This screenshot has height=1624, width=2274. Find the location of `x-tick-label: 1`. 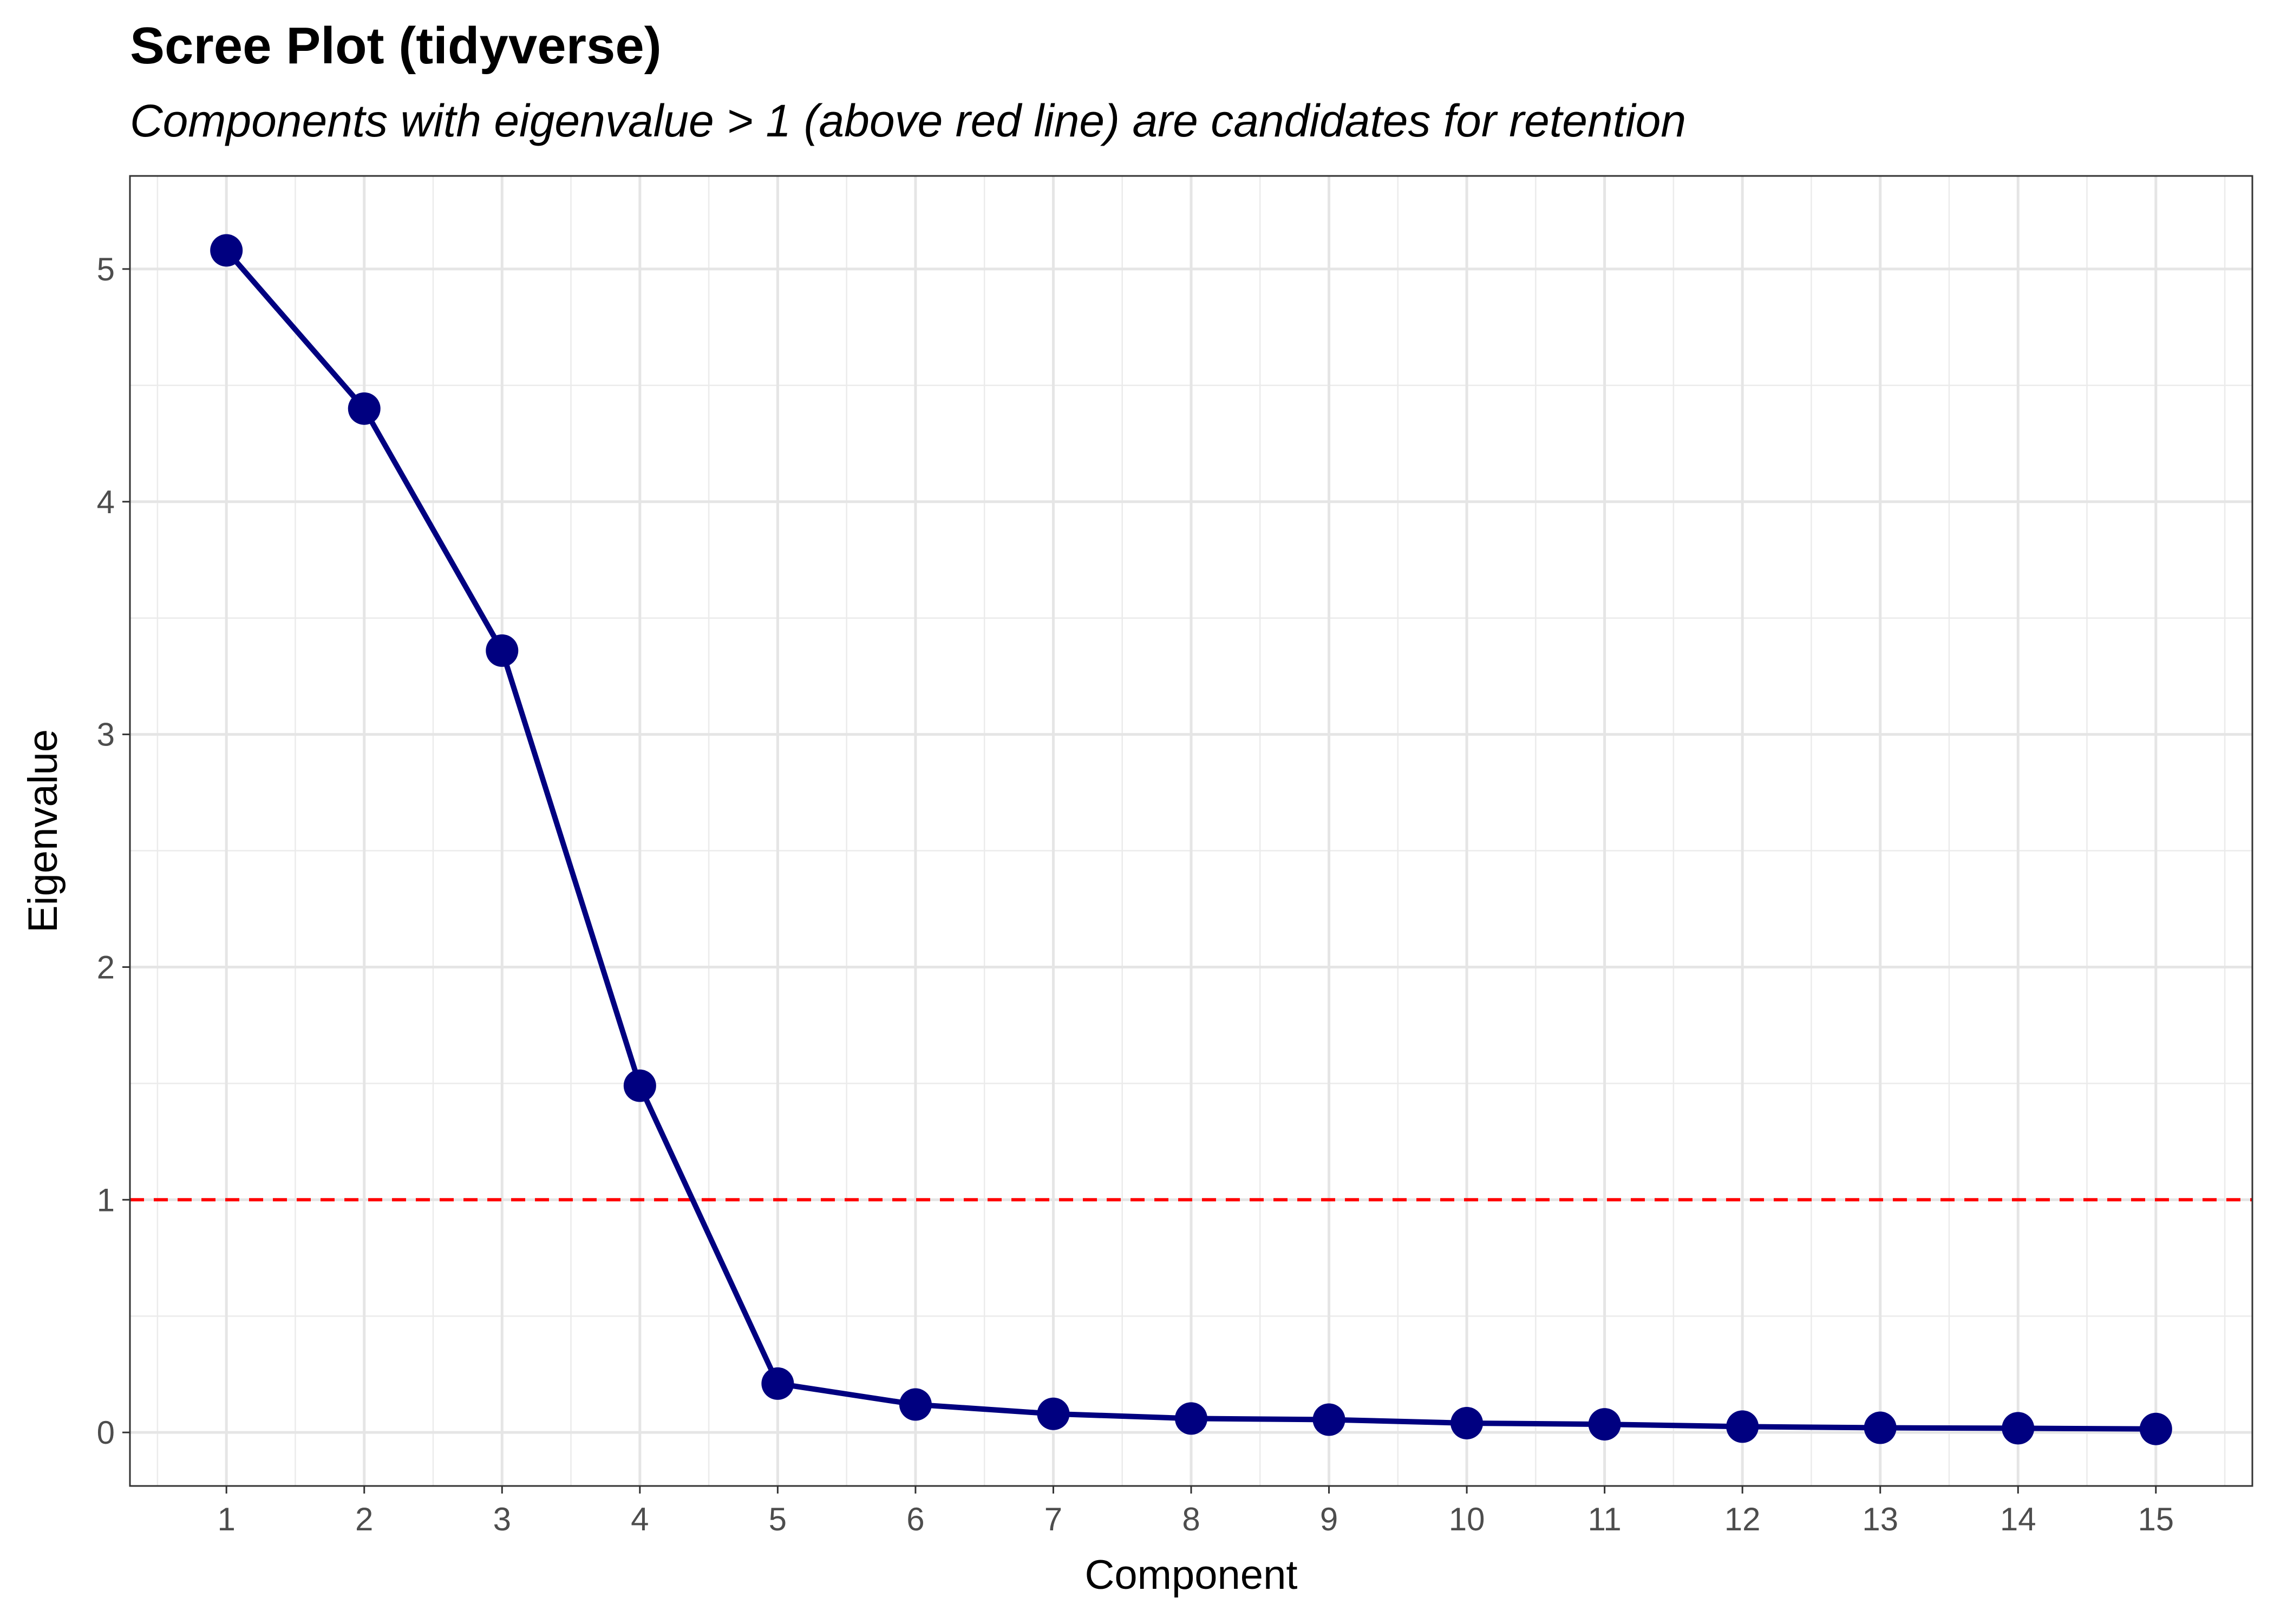

x-tick-label: 1 is located at coordinates (226, 1519).